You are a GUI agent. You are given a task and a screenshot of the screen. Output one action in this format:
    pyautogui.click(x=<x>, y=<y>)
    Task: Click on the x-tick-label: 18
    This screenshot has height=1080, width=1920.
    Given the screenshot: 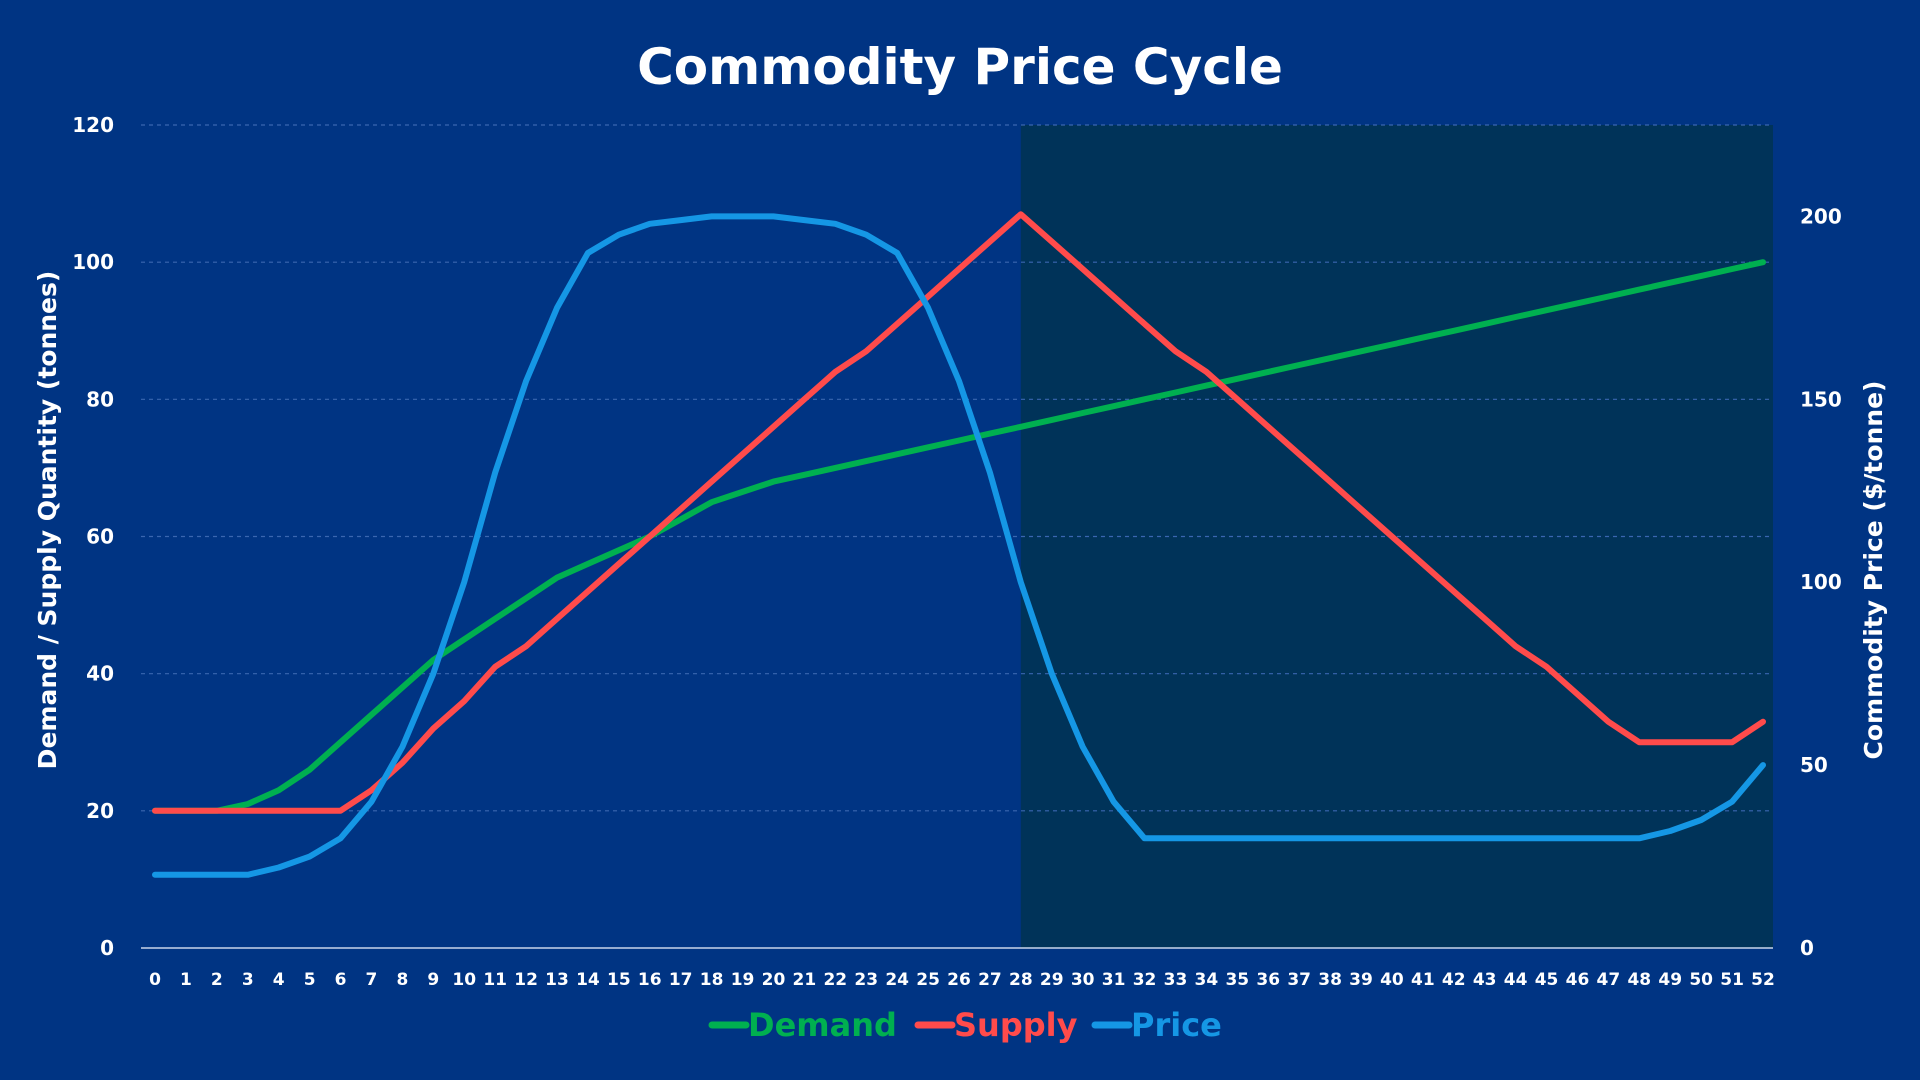 What is the action you would take?
    pyautogui.click(x=712, y=980)
    